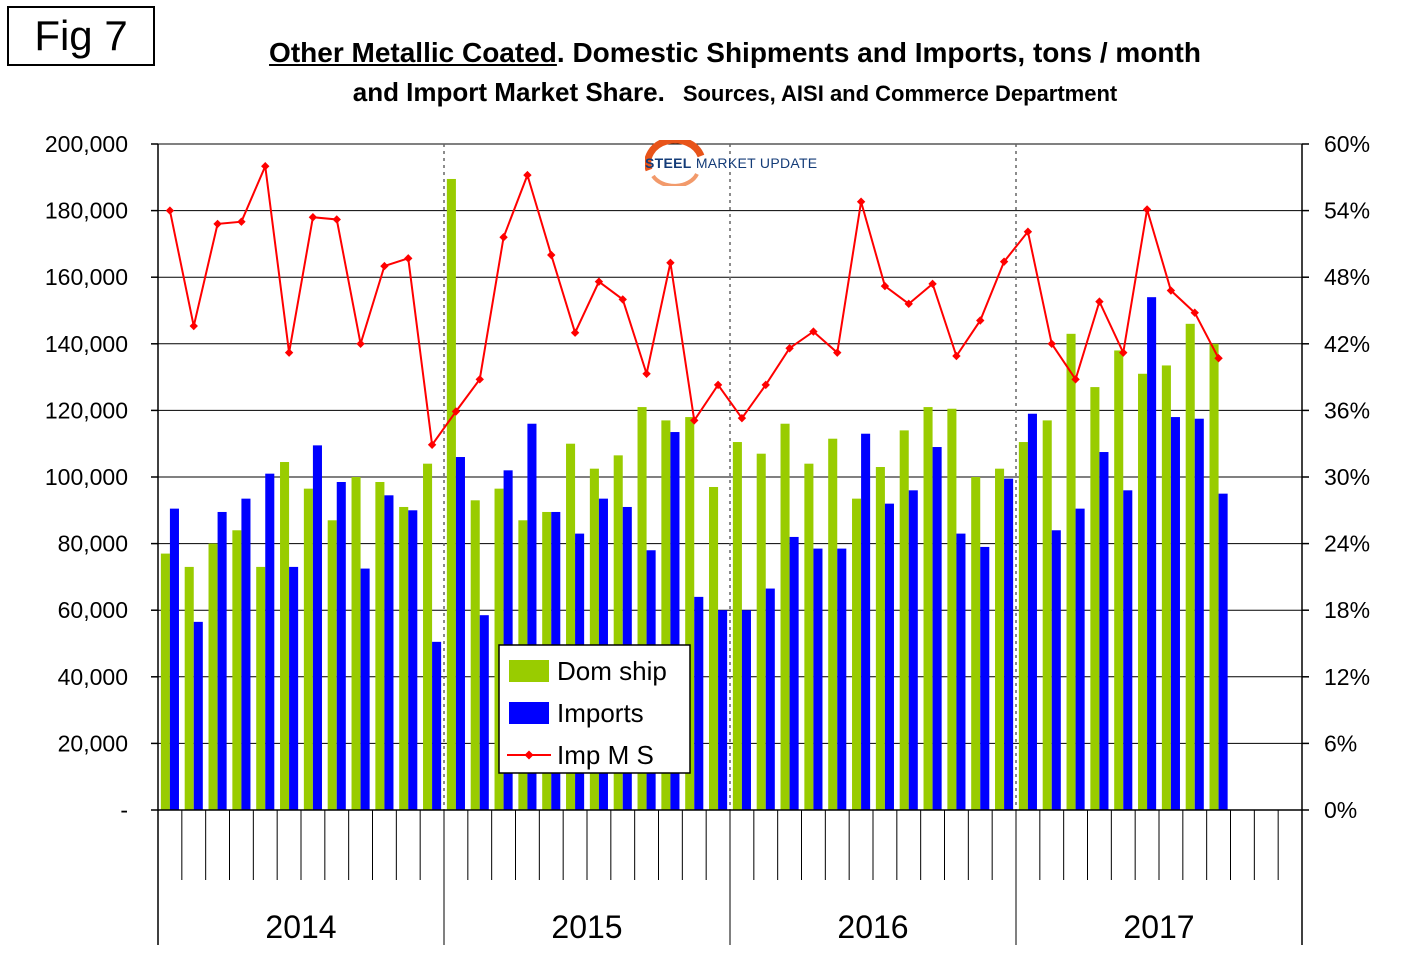 The image size is (1422, 973). What do you see at coordinates (1347, 677) in the screenshot?
I see `right-tick-label: 12%` at bounding box center [1347, 677].